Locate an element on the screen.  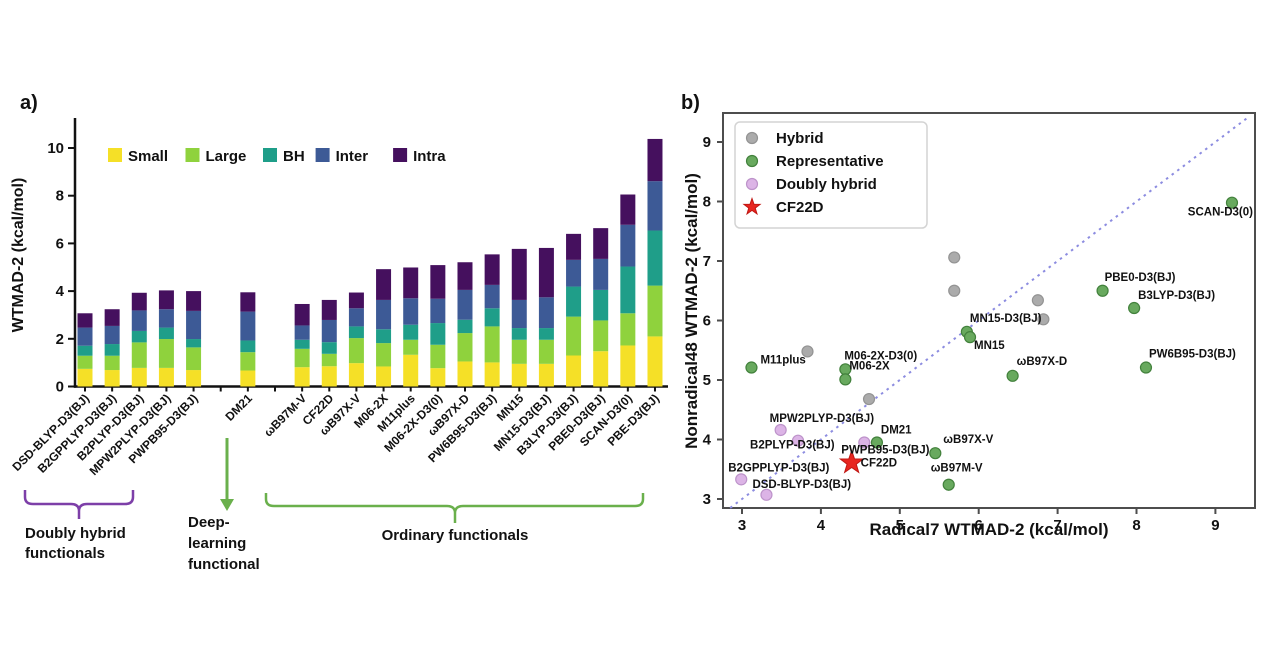
point-label: B2PLYP-D3(BJ) is located at coordinates (792, 446).